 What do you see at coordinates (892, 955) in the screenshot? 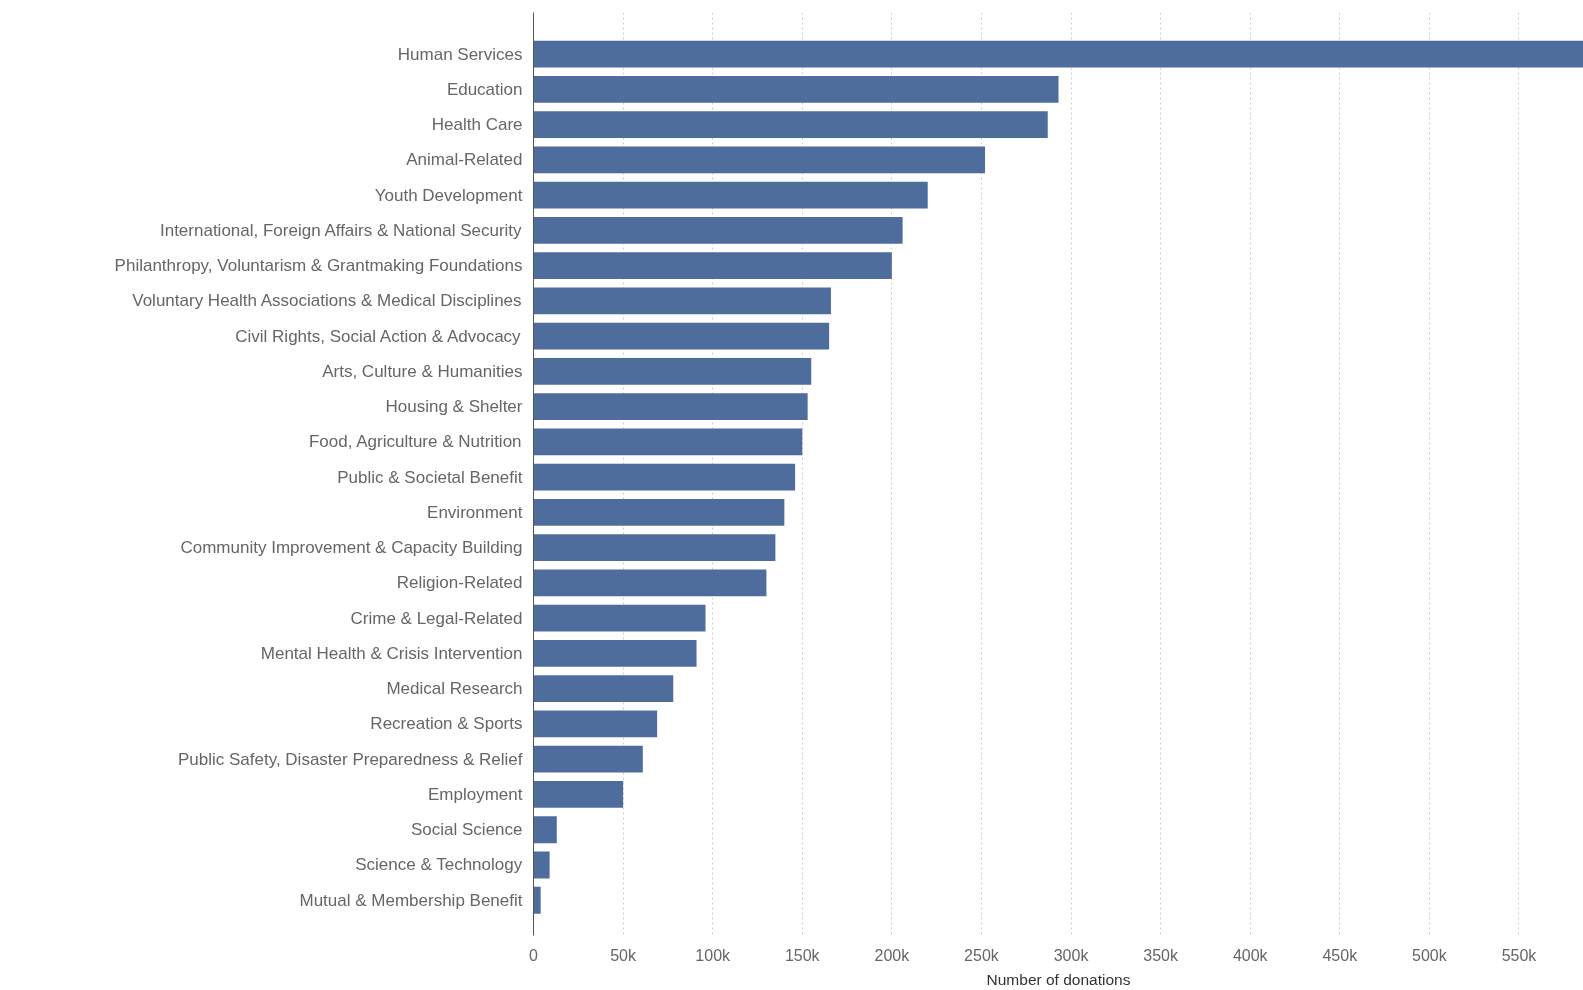
I see `x-tick-label: 200k` at bounding box center [892, 955].